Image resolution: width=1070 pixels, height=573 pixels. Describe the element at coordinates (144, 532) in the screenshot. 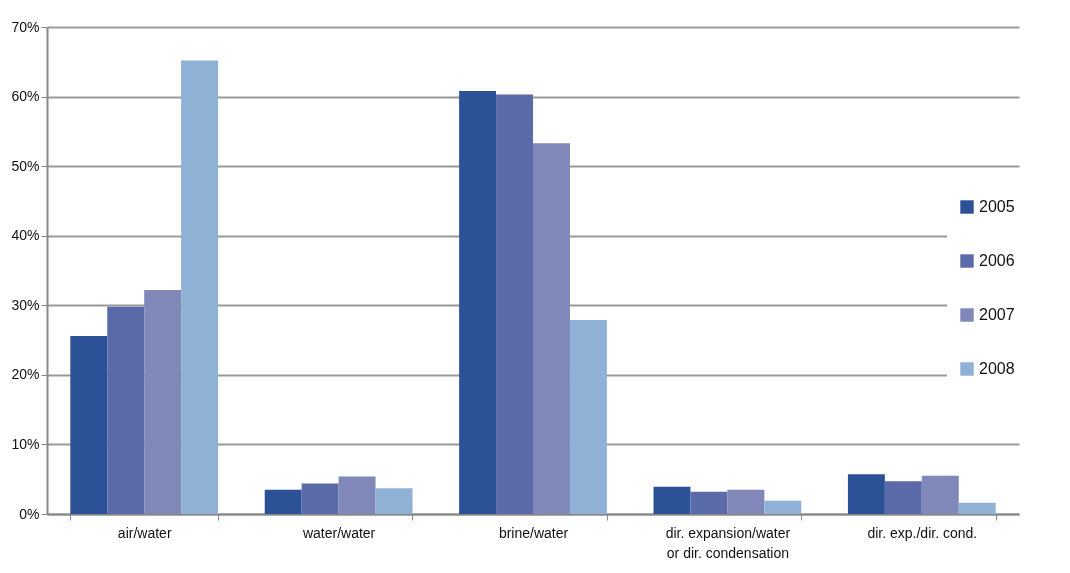

I see `x-tick-label: air/water` at that location.